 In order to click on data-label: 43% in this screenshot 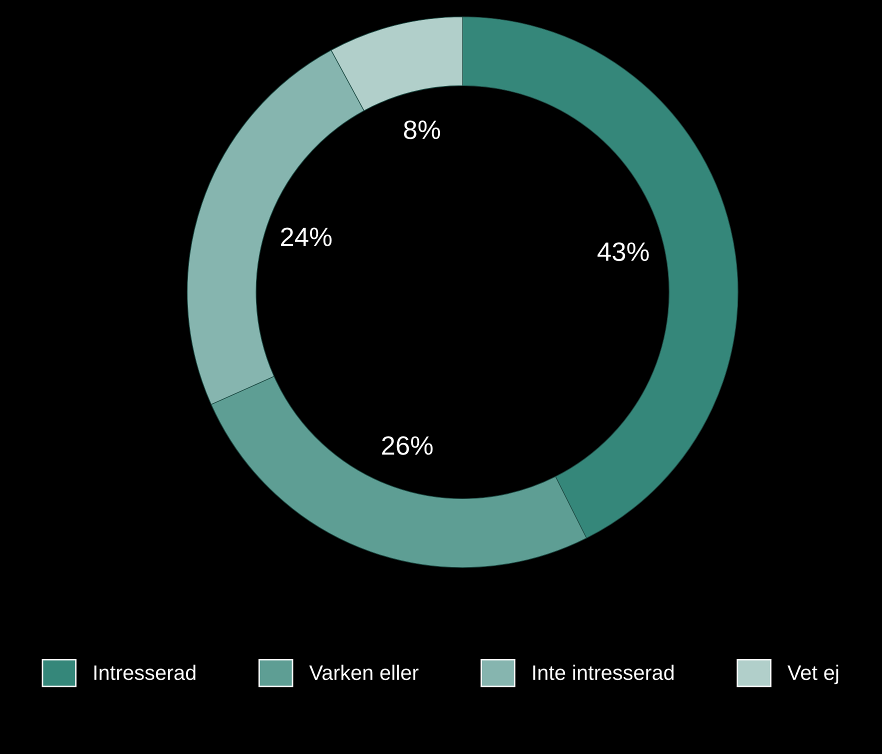, I will do `click(623, 252)`.